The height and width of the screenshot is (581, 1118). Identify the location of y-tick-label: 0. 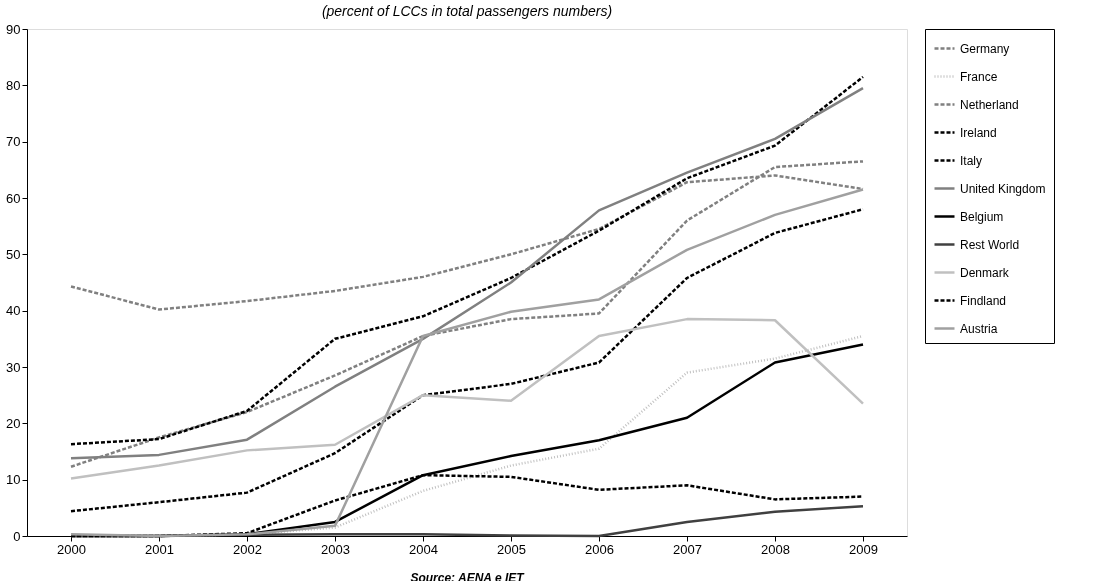
(17, 536).